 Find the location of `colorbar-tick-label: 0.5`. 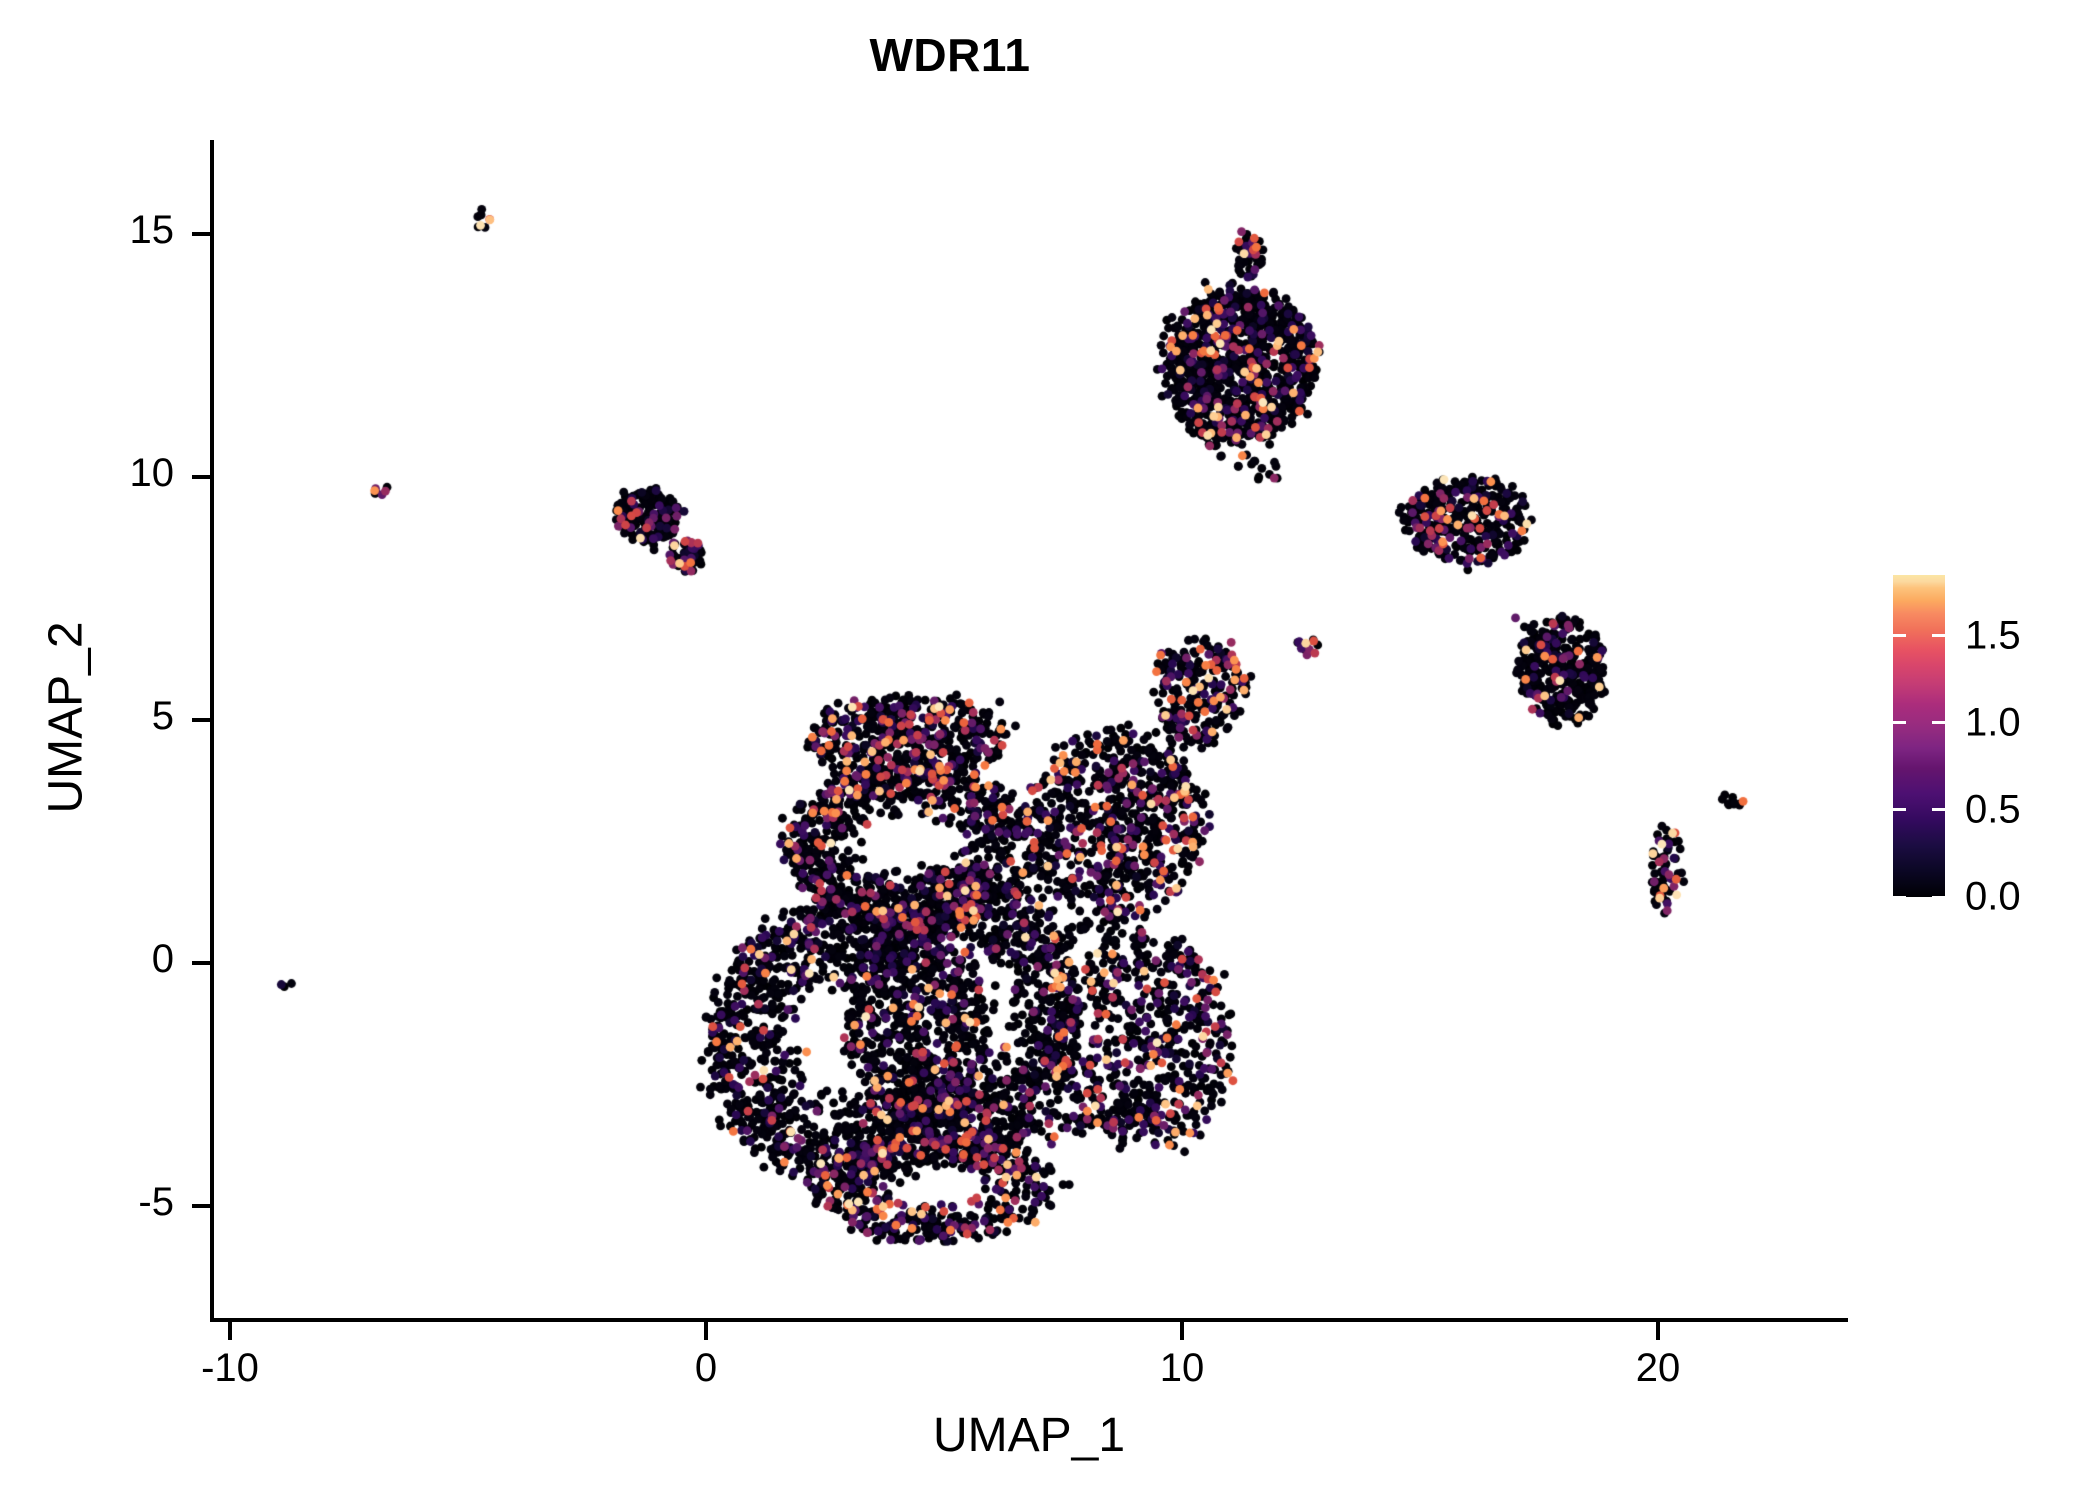

colorbar-tick-label: 0.5 is located at coordinates (1993, 809).